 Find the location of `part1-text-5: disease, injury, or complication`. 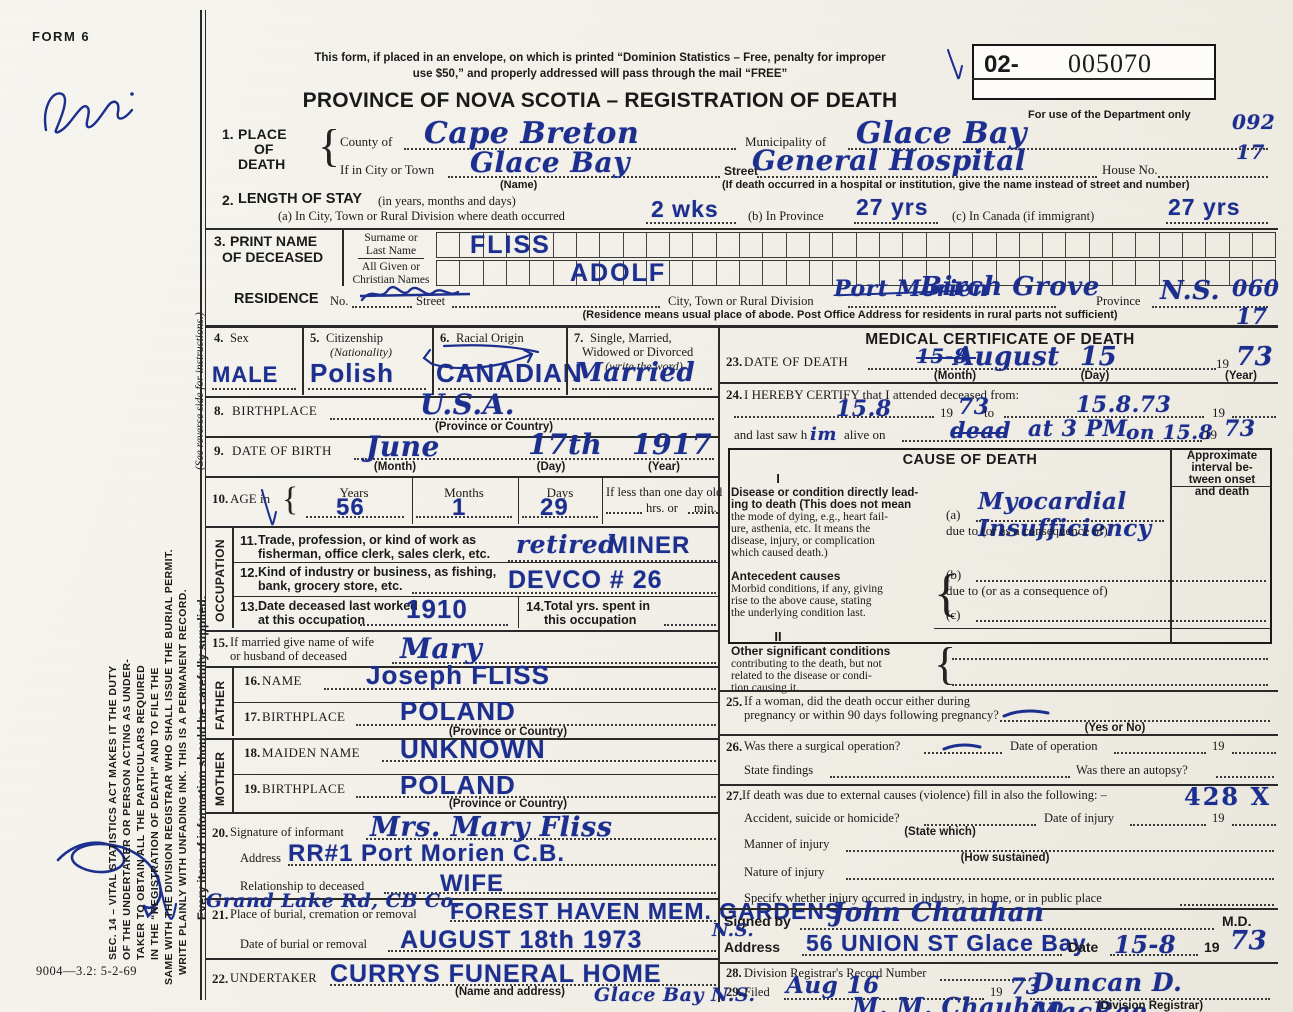

part1-text-5: disease, injury, or complication is located at coordinates (803, 541).